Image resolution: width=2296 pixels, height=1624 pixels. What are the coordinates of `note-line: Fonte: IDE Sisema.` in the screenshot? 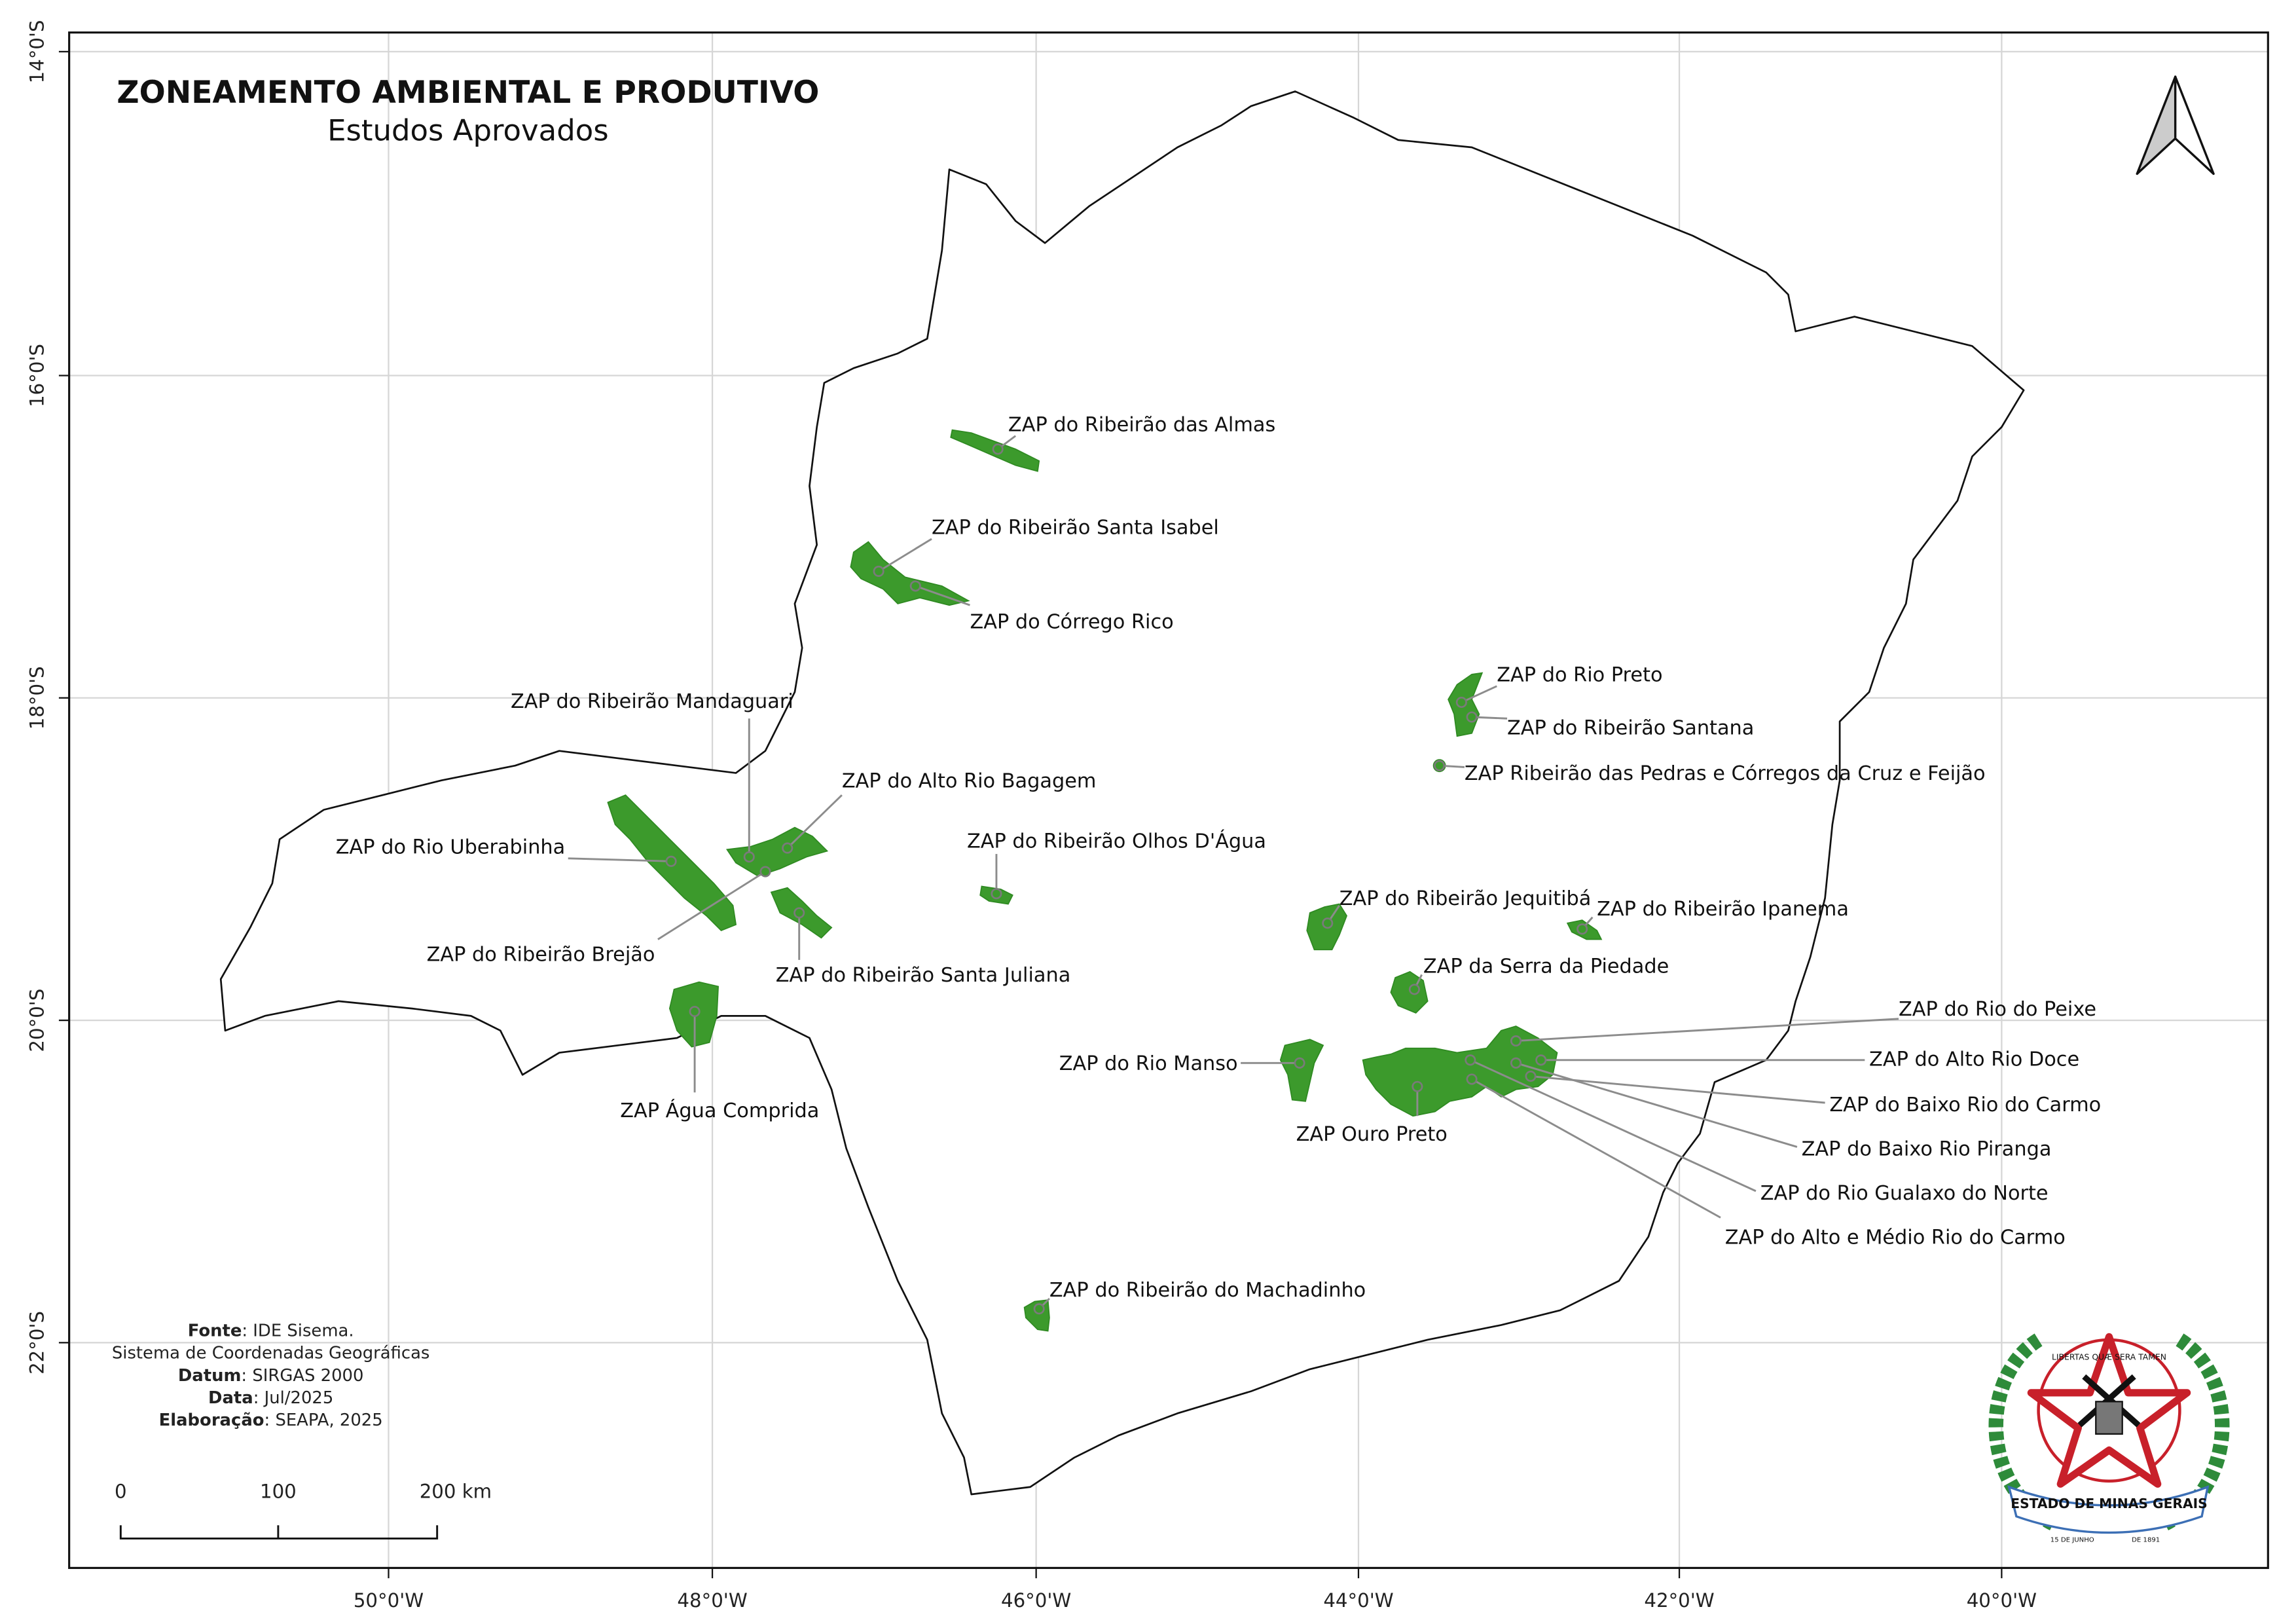 It's located at (271, 1330).